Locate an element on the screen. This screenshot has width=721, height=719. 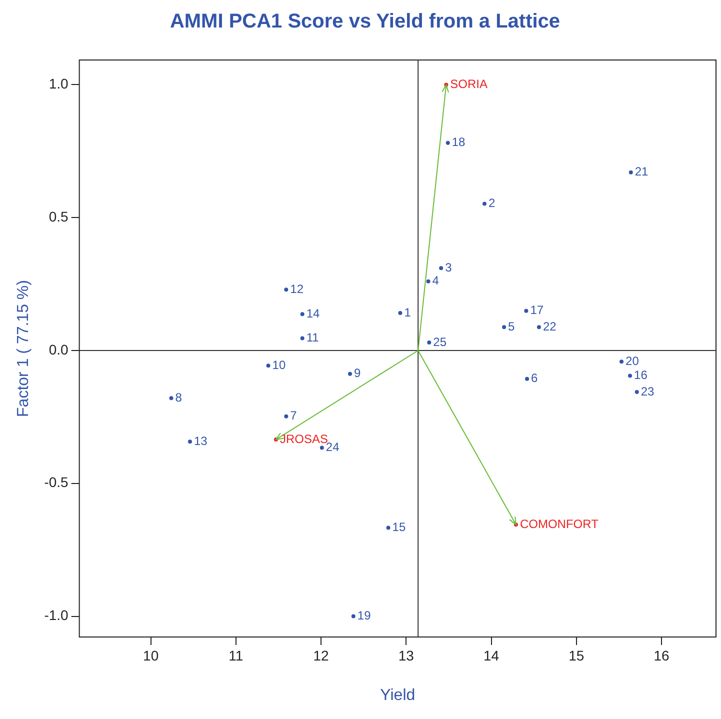
x-tick-label: 13 is located at coordinates (406, 655).